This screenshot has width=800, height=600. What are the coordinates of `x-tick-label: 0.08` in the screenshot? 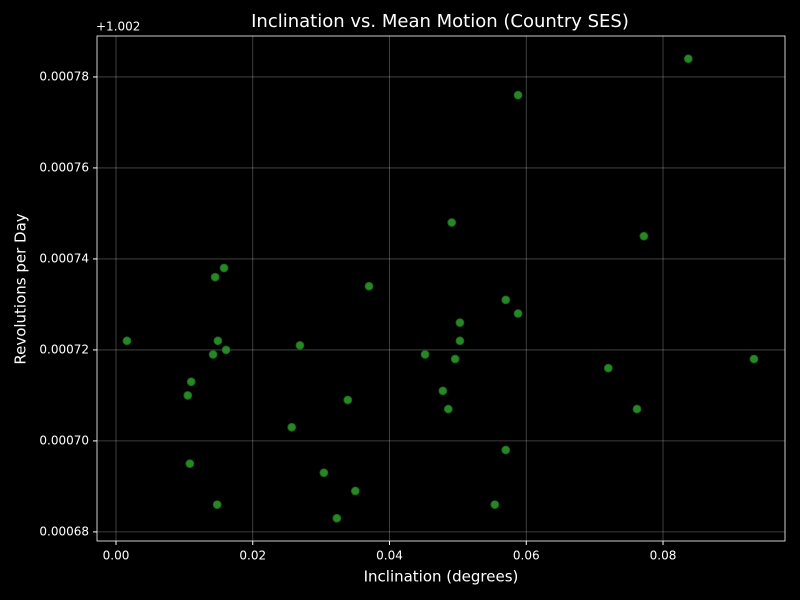 It's located at (663, 556).